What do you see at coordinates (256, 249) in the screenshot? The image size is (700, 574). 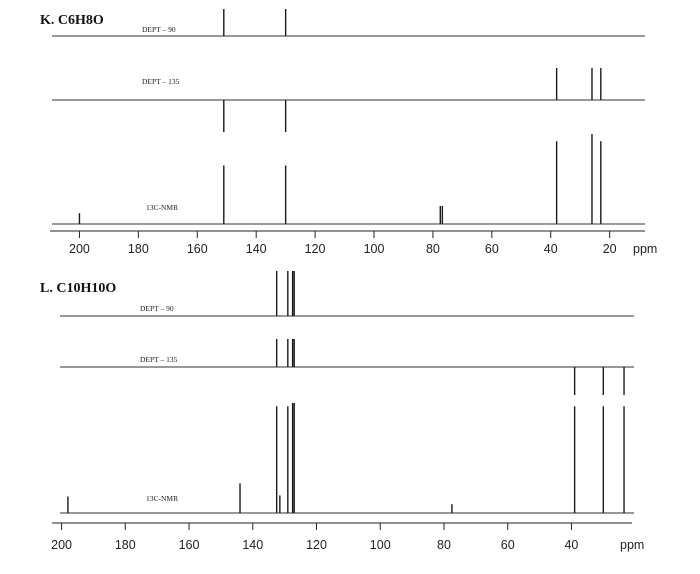 I see `panel-k-tick-label: 140` at bounding box center [256, 249].